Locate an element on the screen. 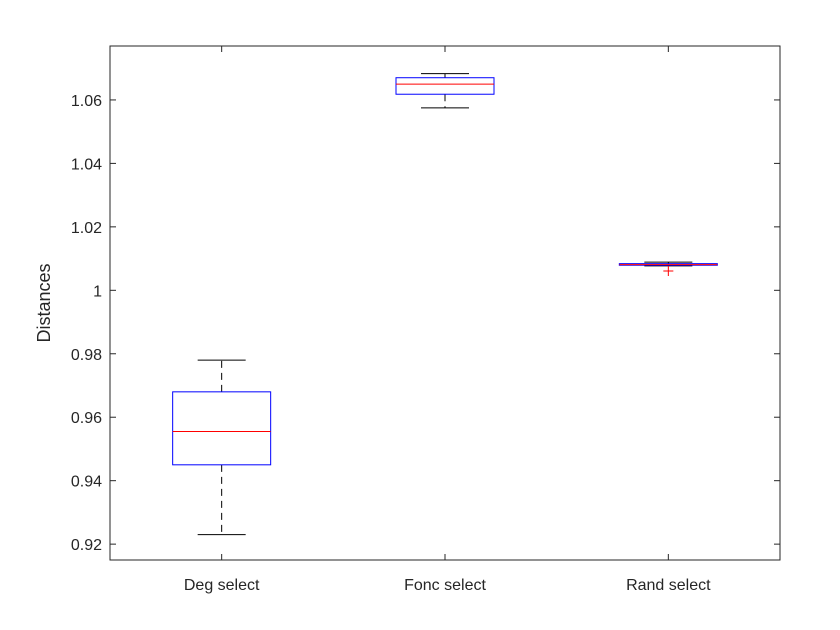 The width and height of the screenshot is (840, 630). outlier-marker is located at coordinates (668, 270).